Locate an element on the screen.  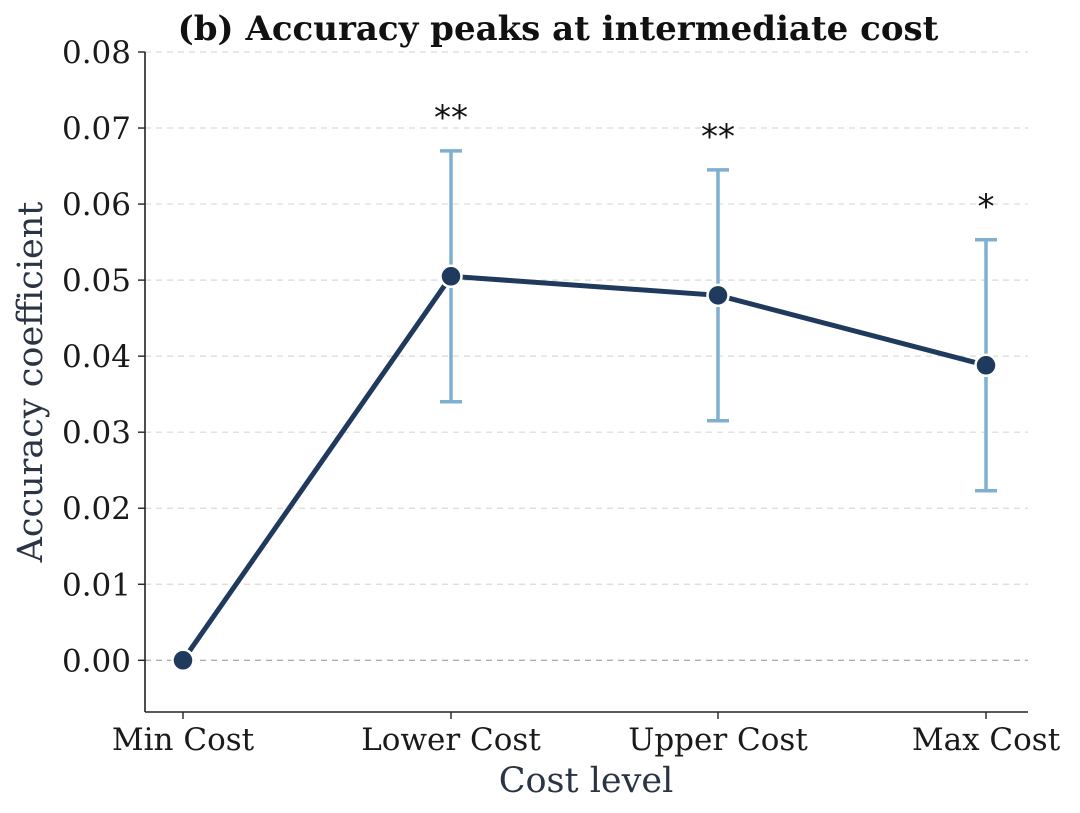
y-tick-label: 0.00 is located at coordinates (96, 661).